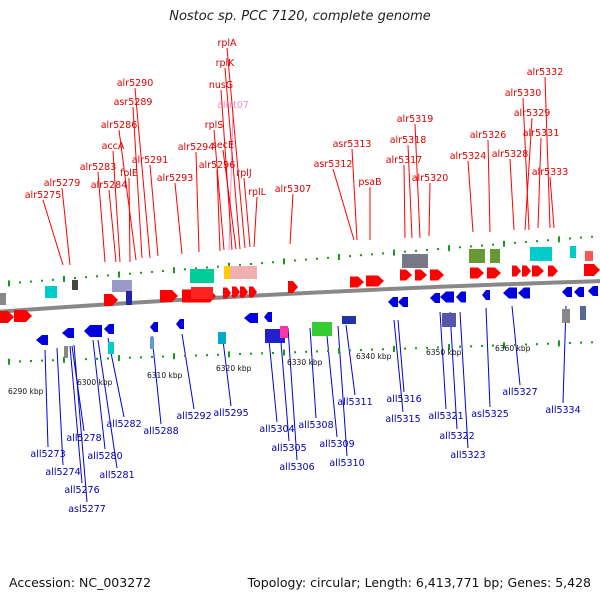  Describe the element at coordinates (196, 147) in the screenshot. I see `top-gene-label: alr5294` at that location.